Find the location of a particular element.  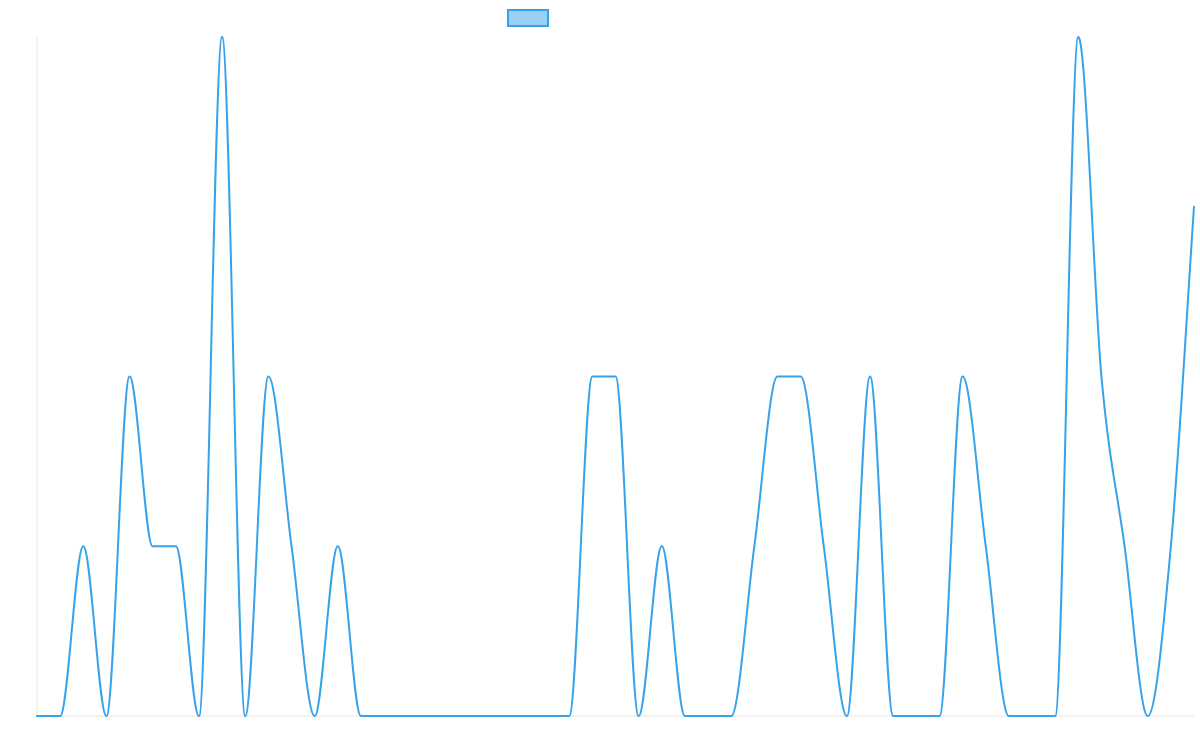

legend is located at coordinates (528, 18).